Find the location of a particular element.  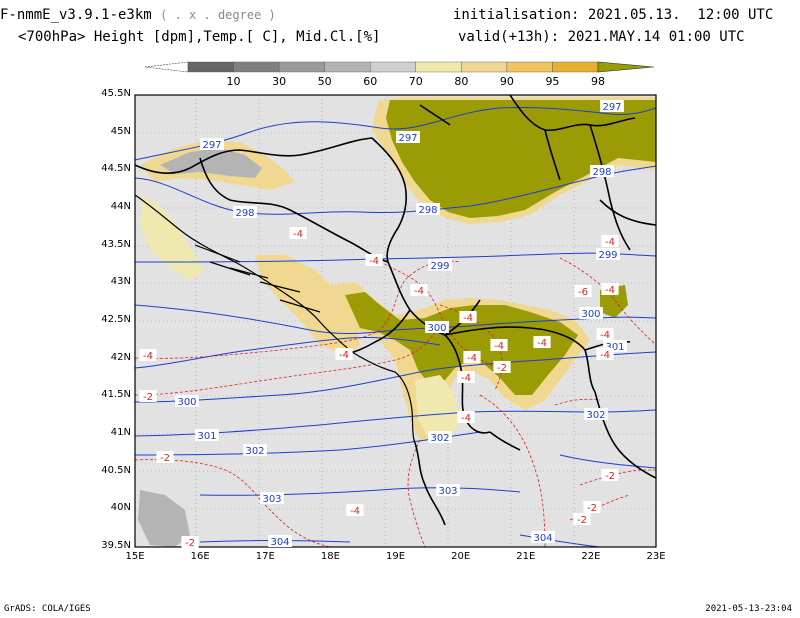

colorbar-label: 50 is located at coordinates (324, 81).